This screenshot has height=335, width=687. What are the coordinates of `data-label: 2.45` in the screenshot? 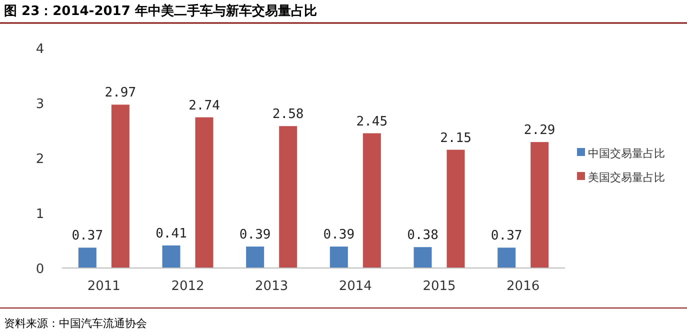 It's located at (372, 122).